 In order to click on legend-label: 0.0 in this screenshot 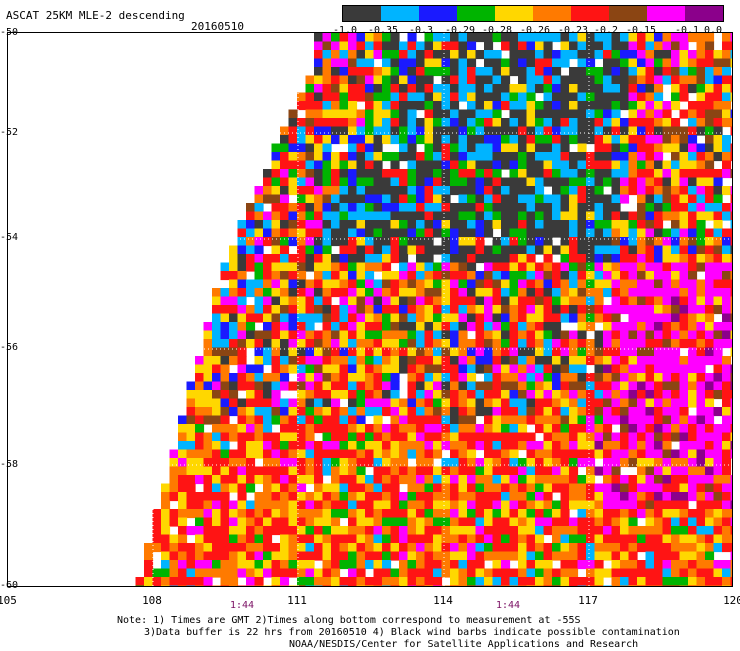, I will do `click(713, 30)`.